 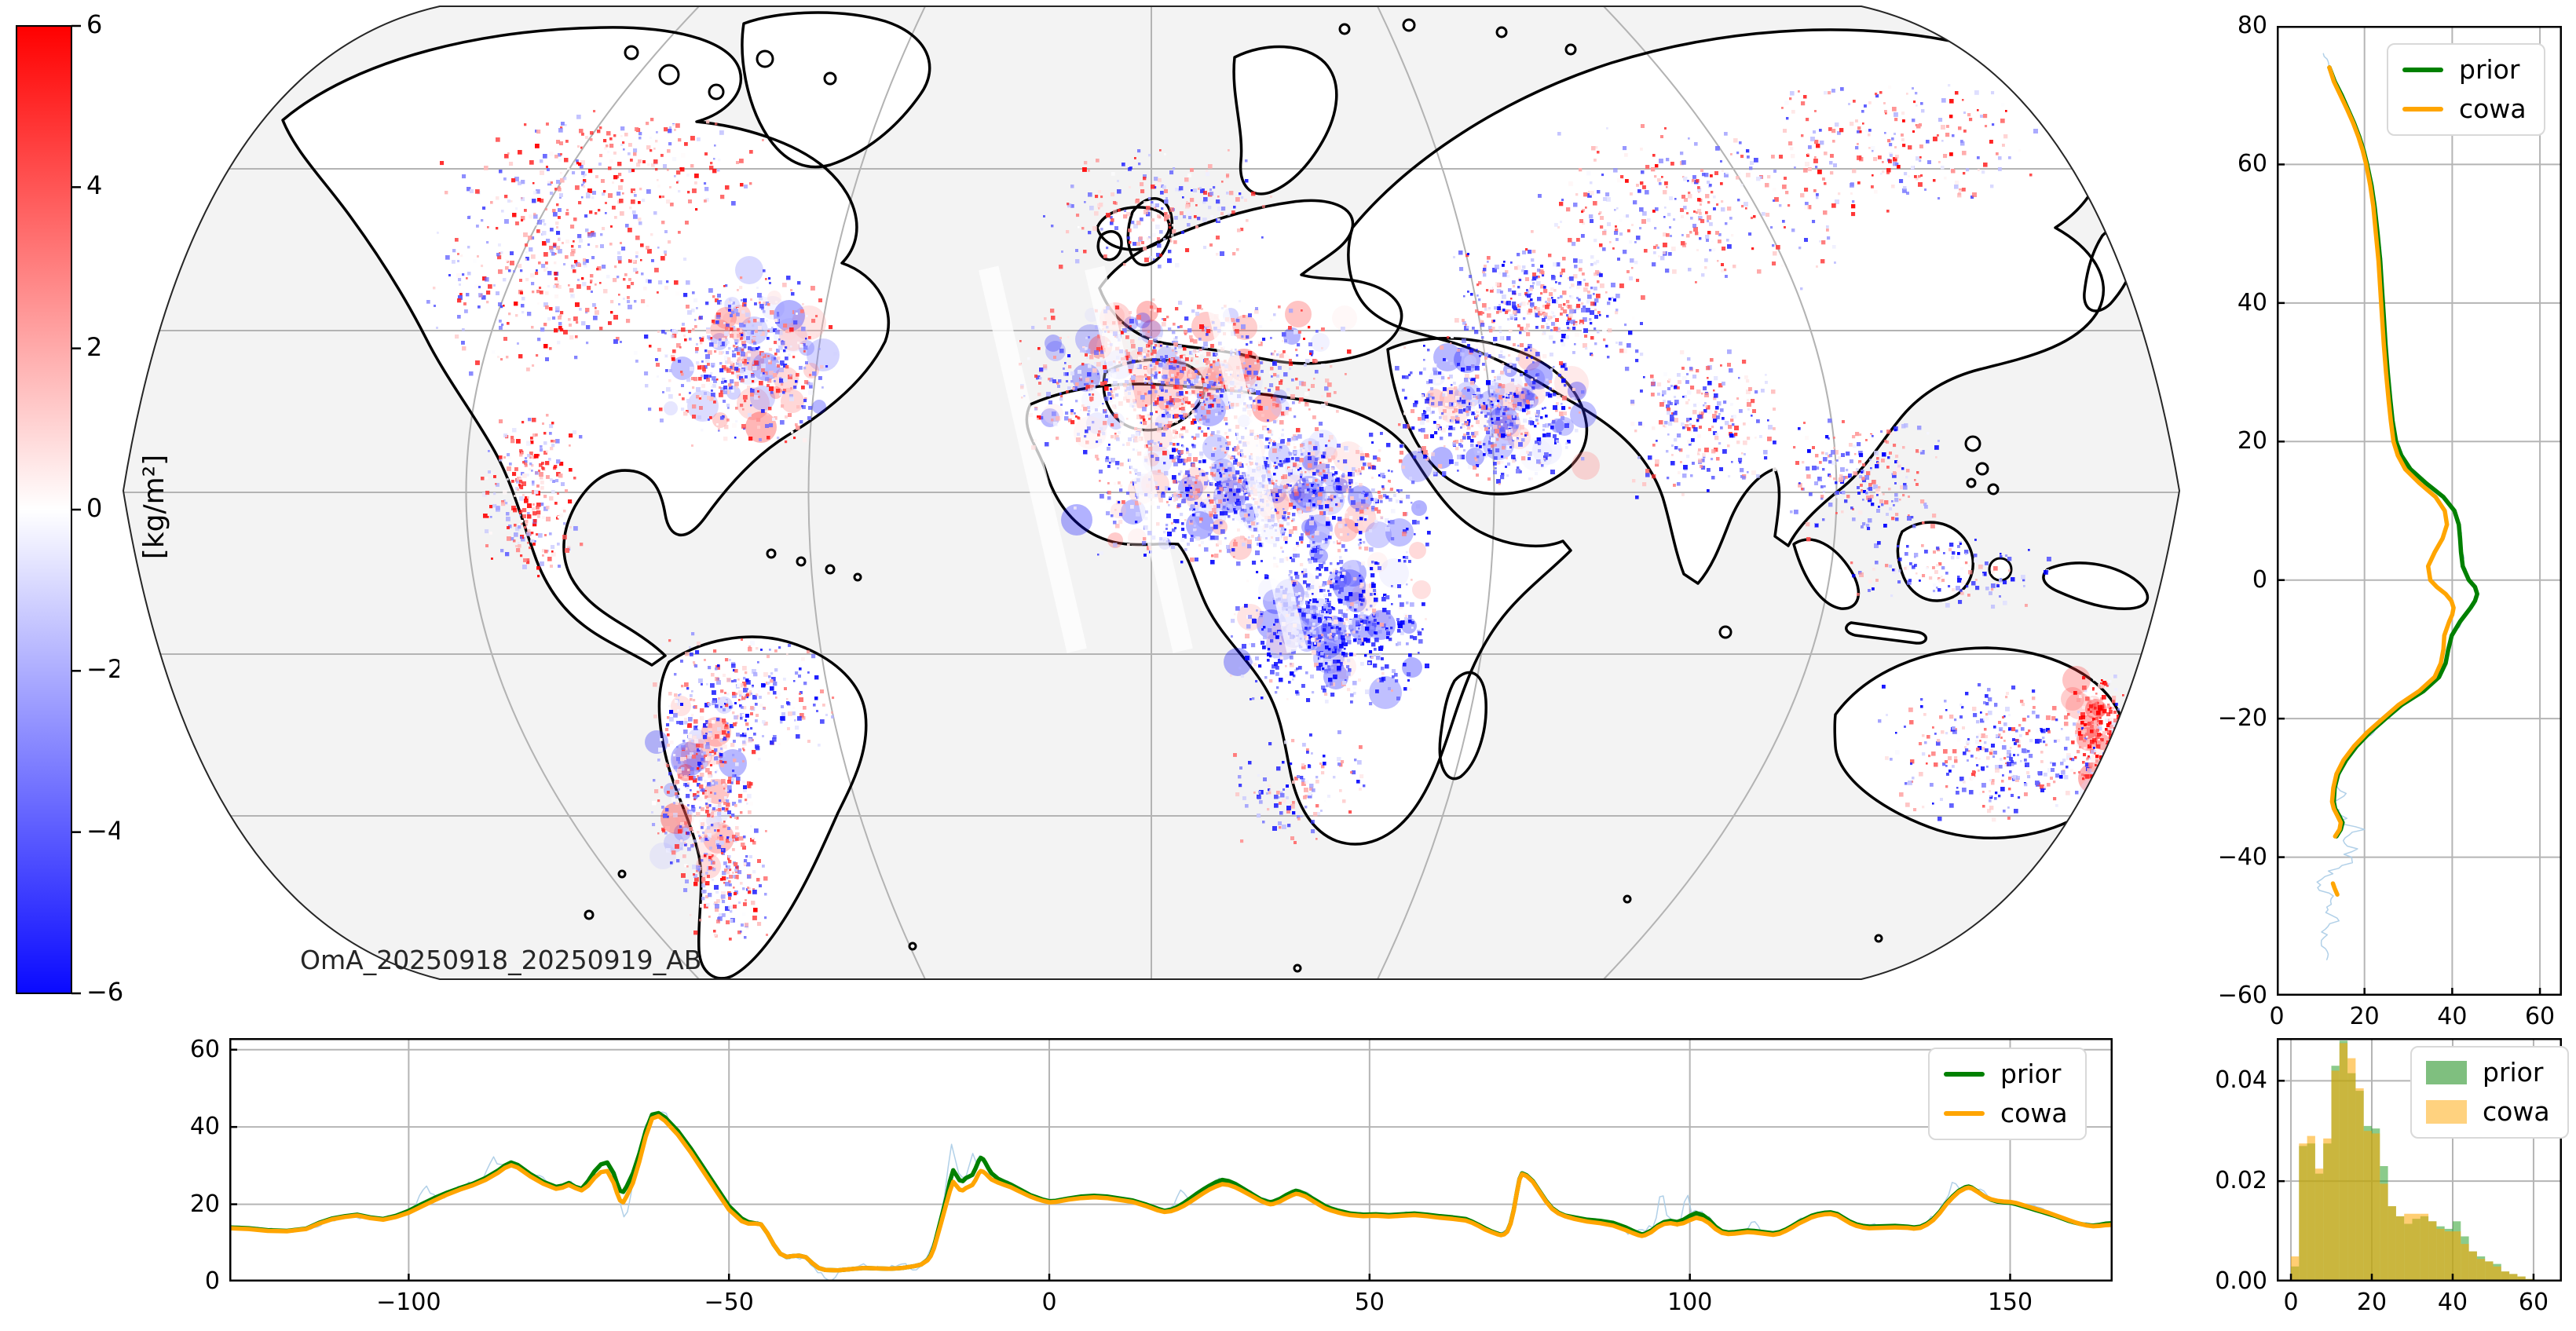 I want to click on prior-patch-swatch, so click(x=2446, y=1072).